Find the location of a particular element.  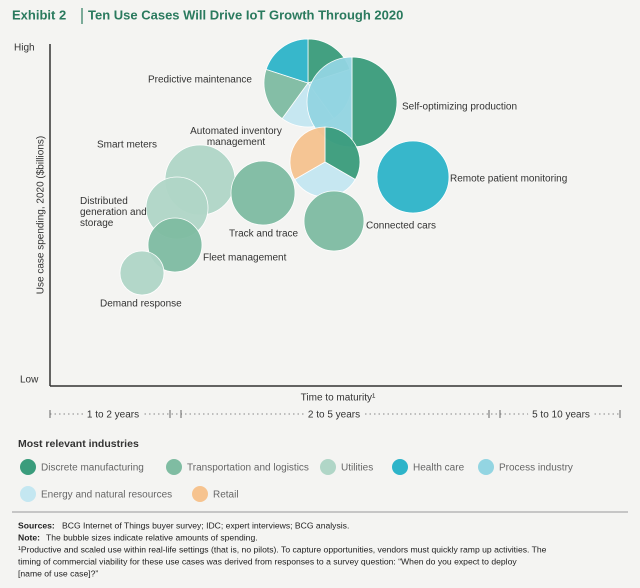

legend-label: Energy and natural resources is located at coordinates (106, 495).